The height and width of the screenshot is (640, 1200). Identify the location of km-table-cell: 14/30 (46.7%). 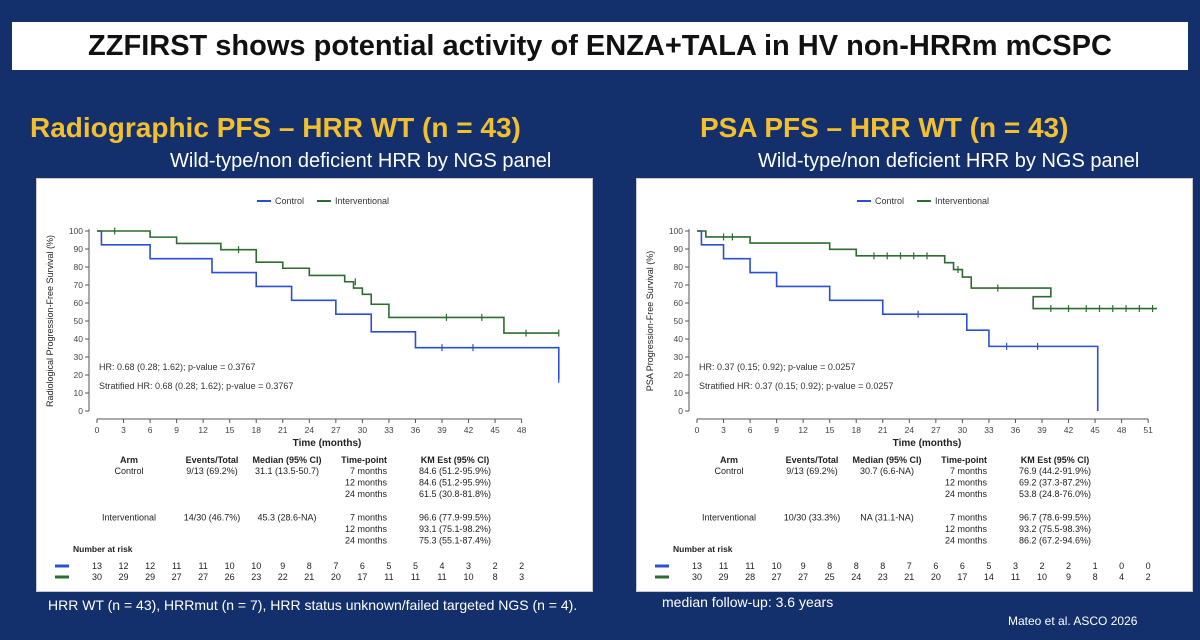
(212, 518).